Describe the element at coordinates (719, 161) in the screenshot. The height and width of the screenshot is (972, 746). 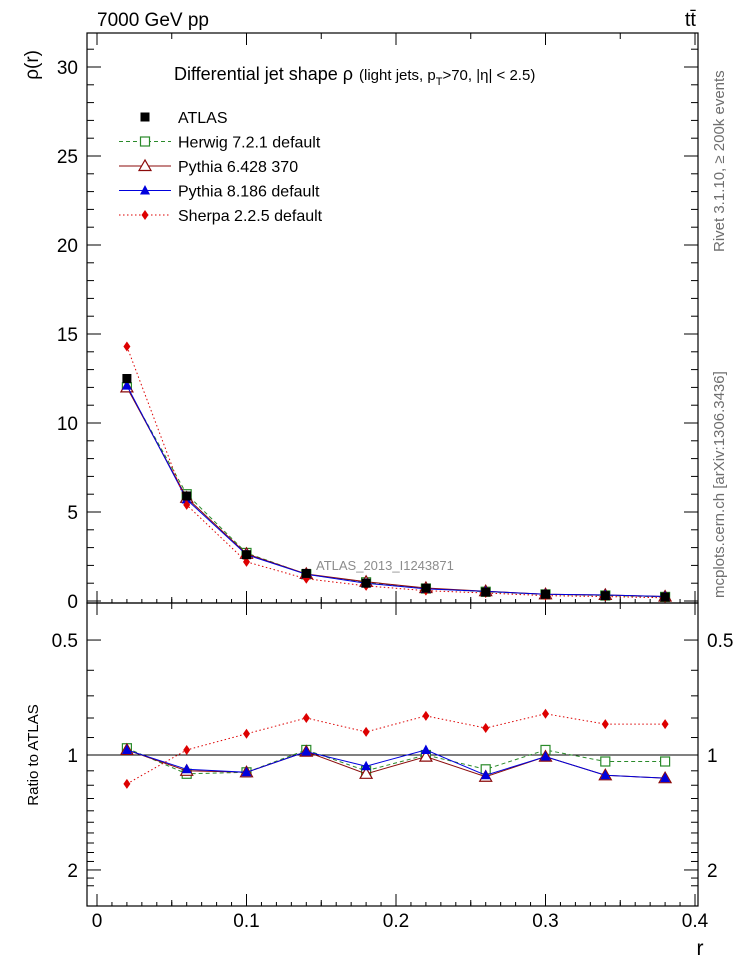
I see `side-rivet: Rivet 3.1.10, ≥ 200k events` at that location.